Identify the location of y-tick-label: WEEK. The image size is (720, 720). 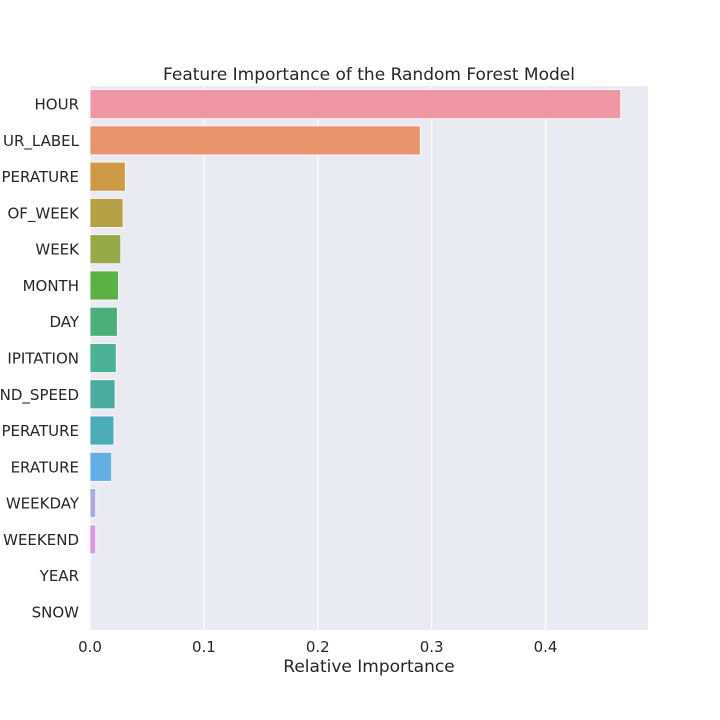
(57, 250).